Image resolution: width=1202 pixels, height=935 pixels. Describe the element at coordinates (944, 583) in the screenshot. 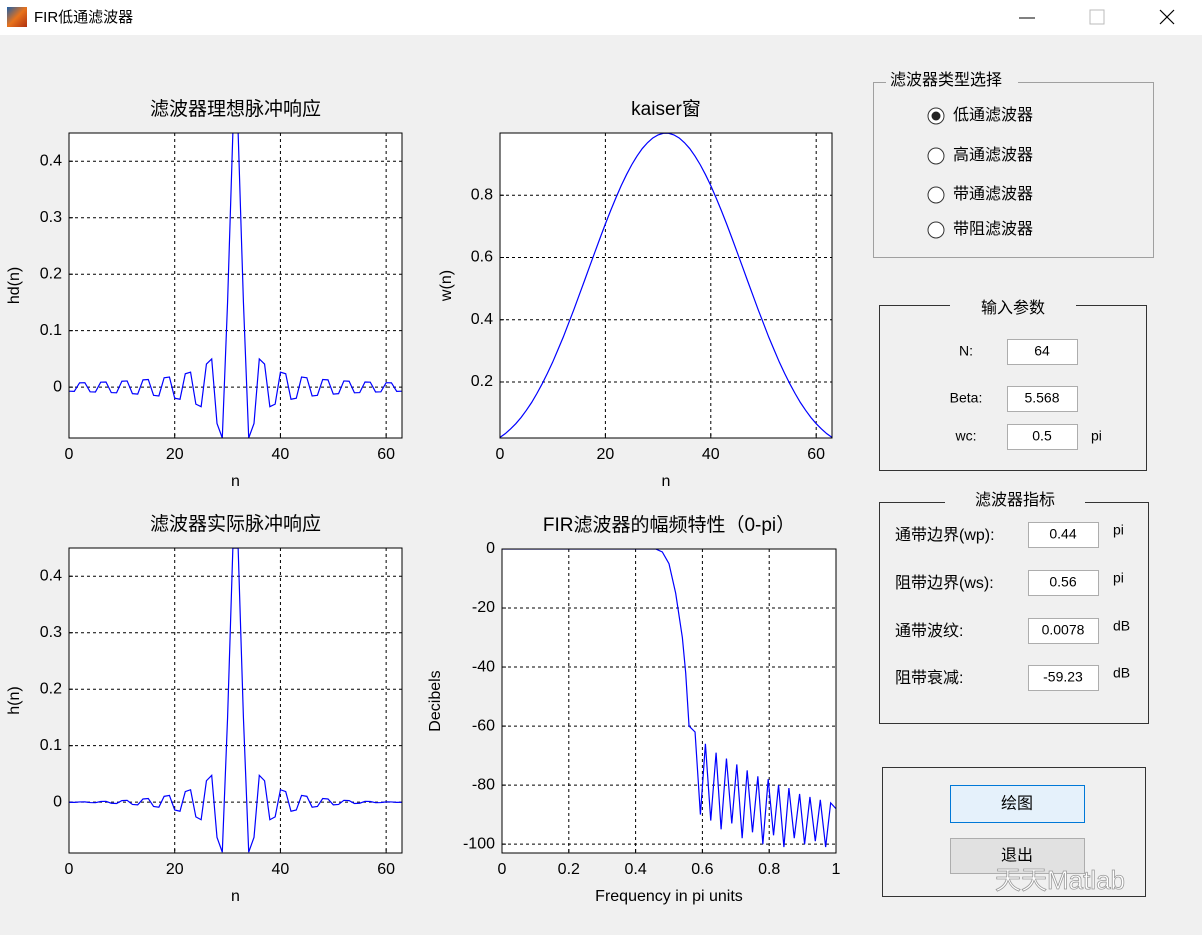

I see `field-label: 阻带边界(ws):` at that location.